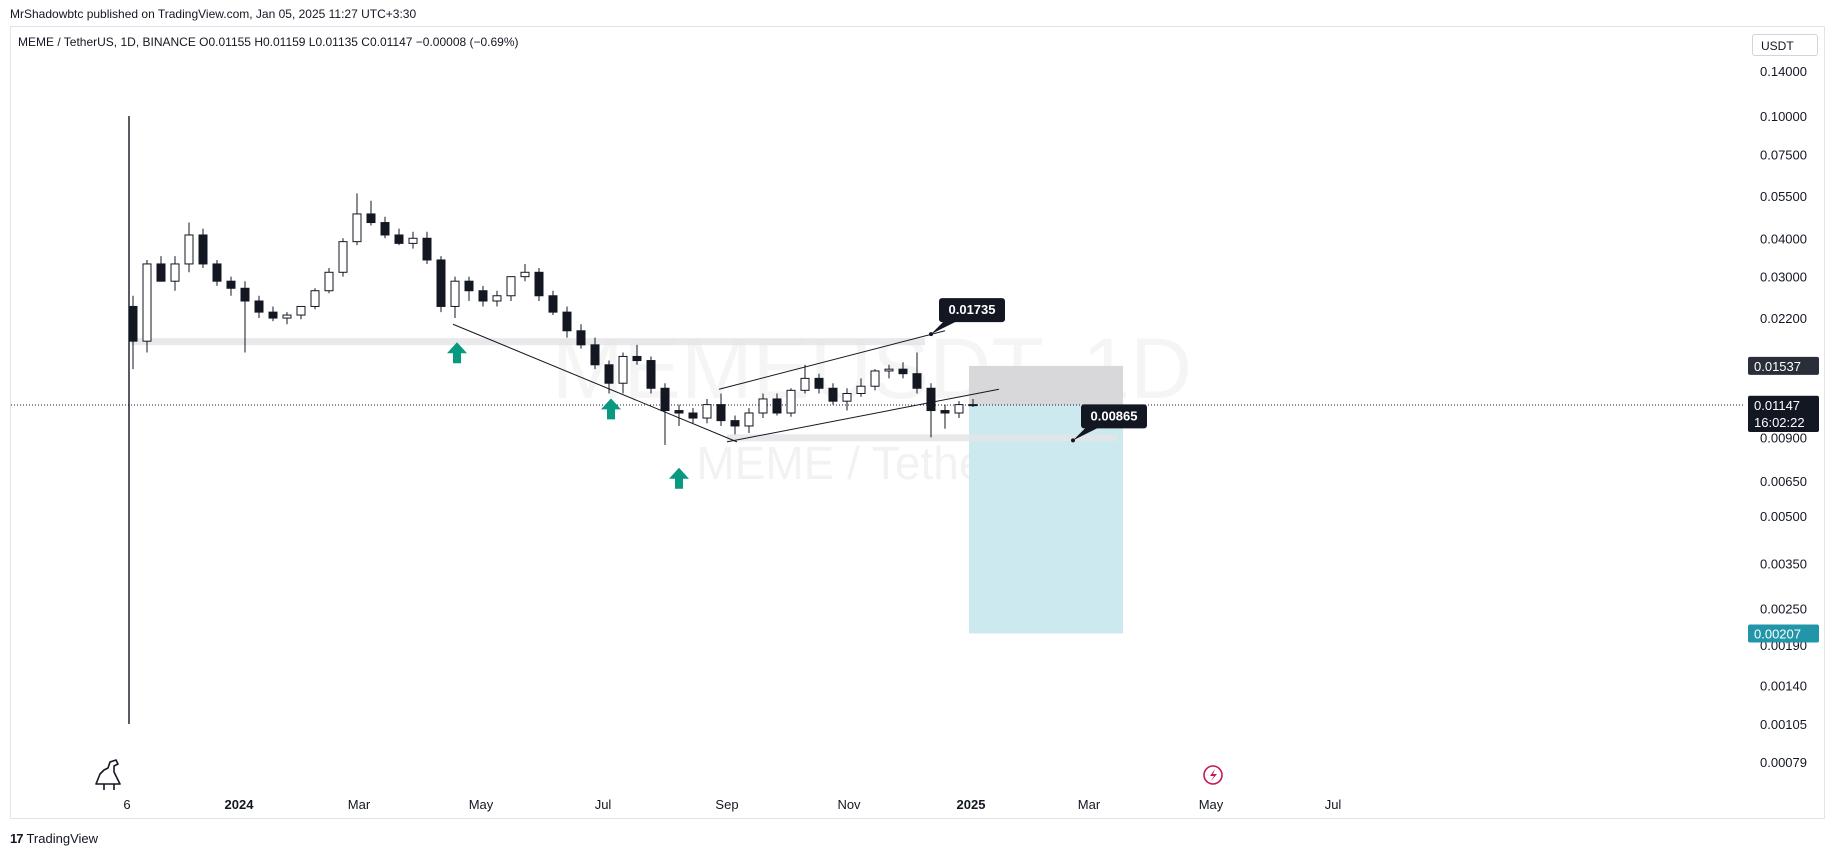  I want to click on resistance-band, so click(528, 342).